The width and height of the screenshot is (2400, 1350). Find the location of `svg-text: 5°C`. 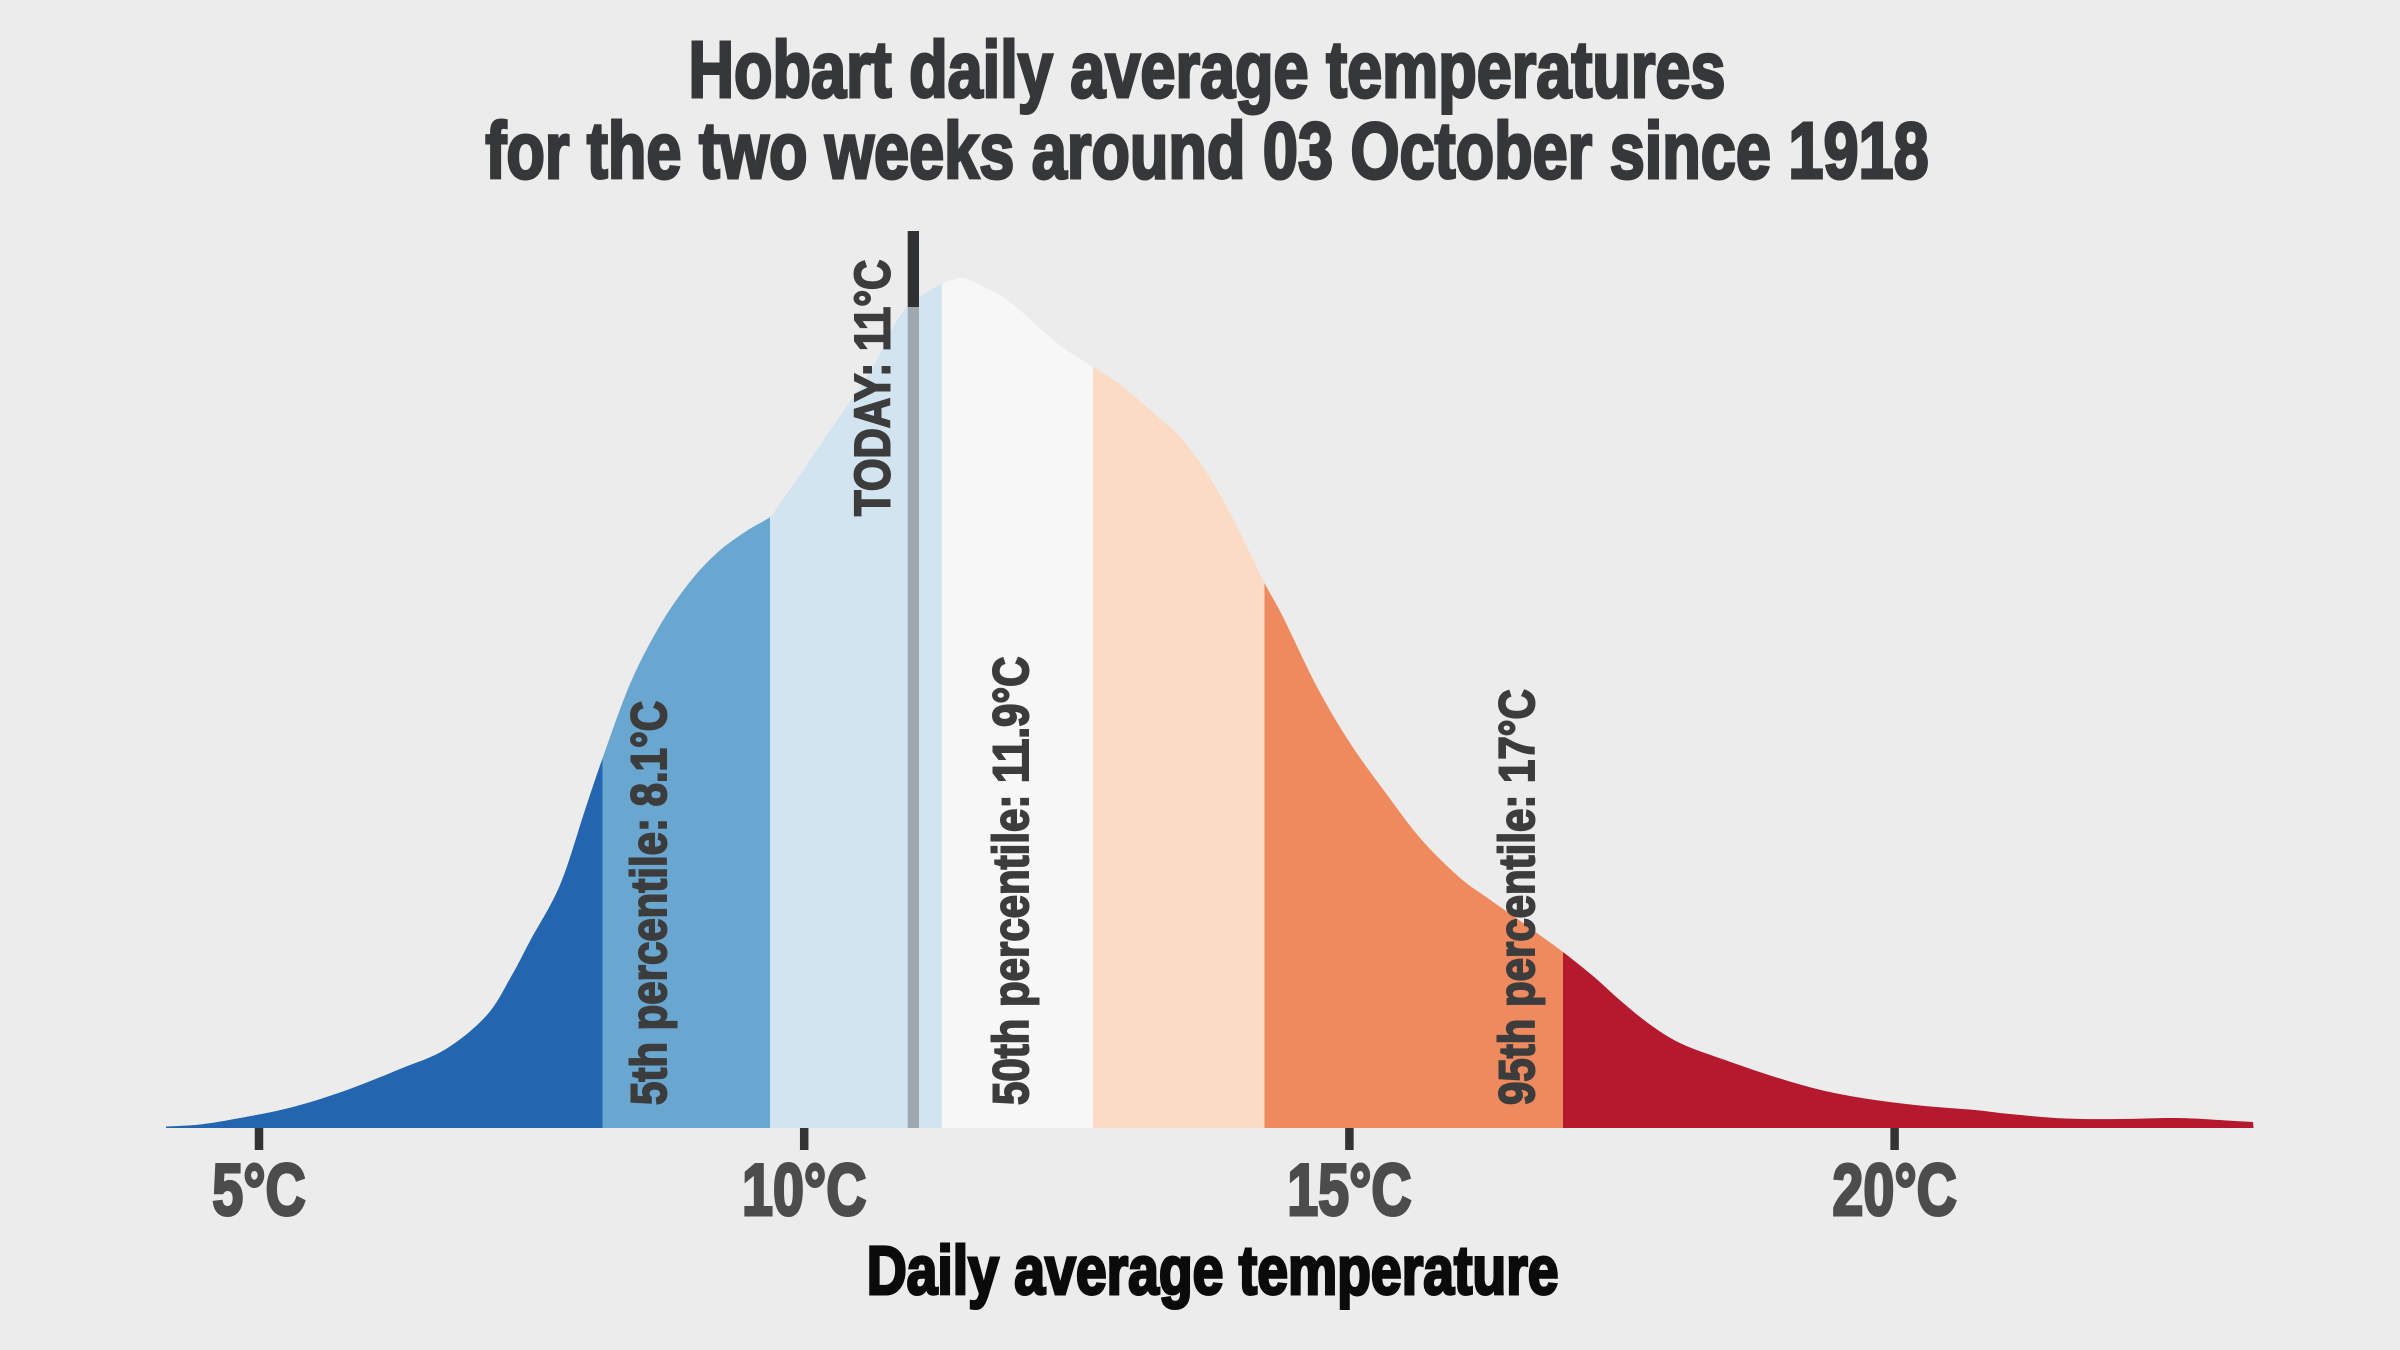

svg-text: 5°C is located at coordinates (258, 1190).